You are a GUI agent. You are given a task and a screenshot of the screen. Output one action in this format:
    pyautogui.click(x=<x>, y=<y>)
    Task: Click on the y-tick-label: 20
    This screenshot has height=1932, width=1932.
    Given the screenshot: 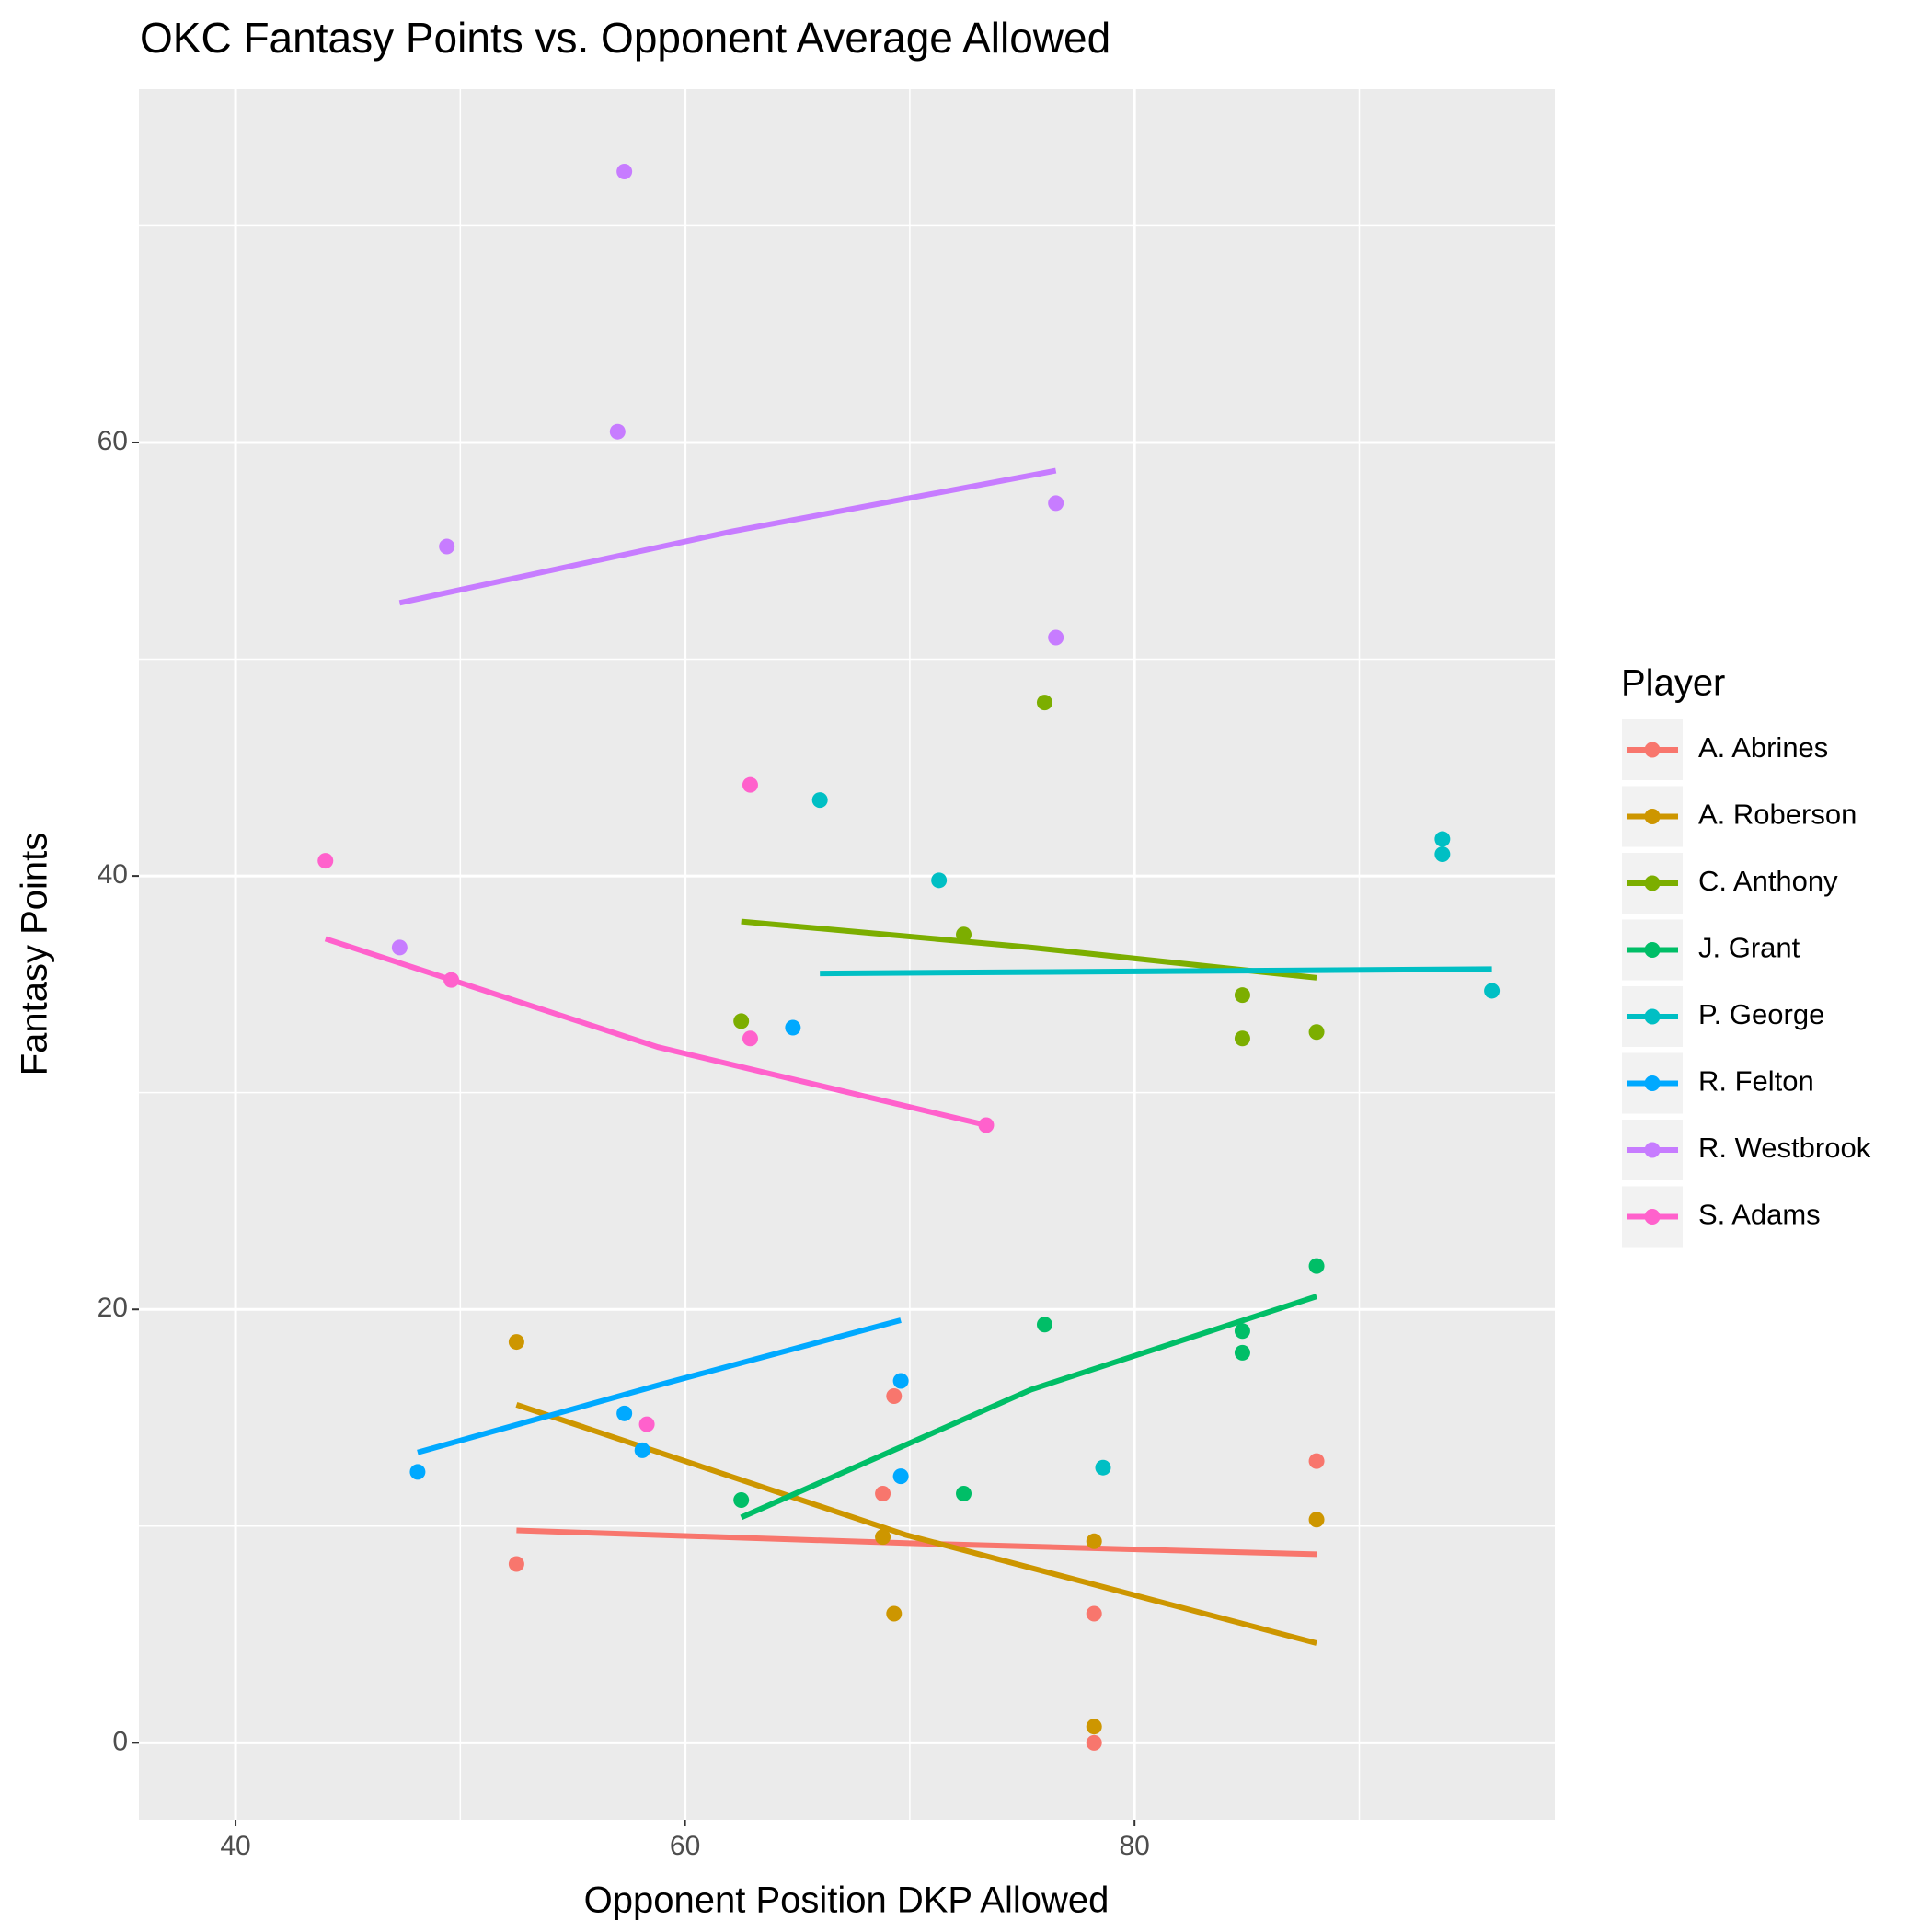 What is the action you would take?
    pyautogui.click(x=113, y=1308)
    